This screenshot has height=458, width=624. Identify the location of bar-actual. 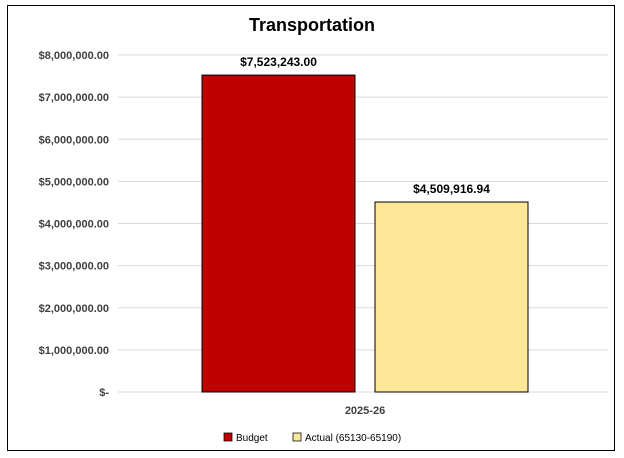
(451, 297).